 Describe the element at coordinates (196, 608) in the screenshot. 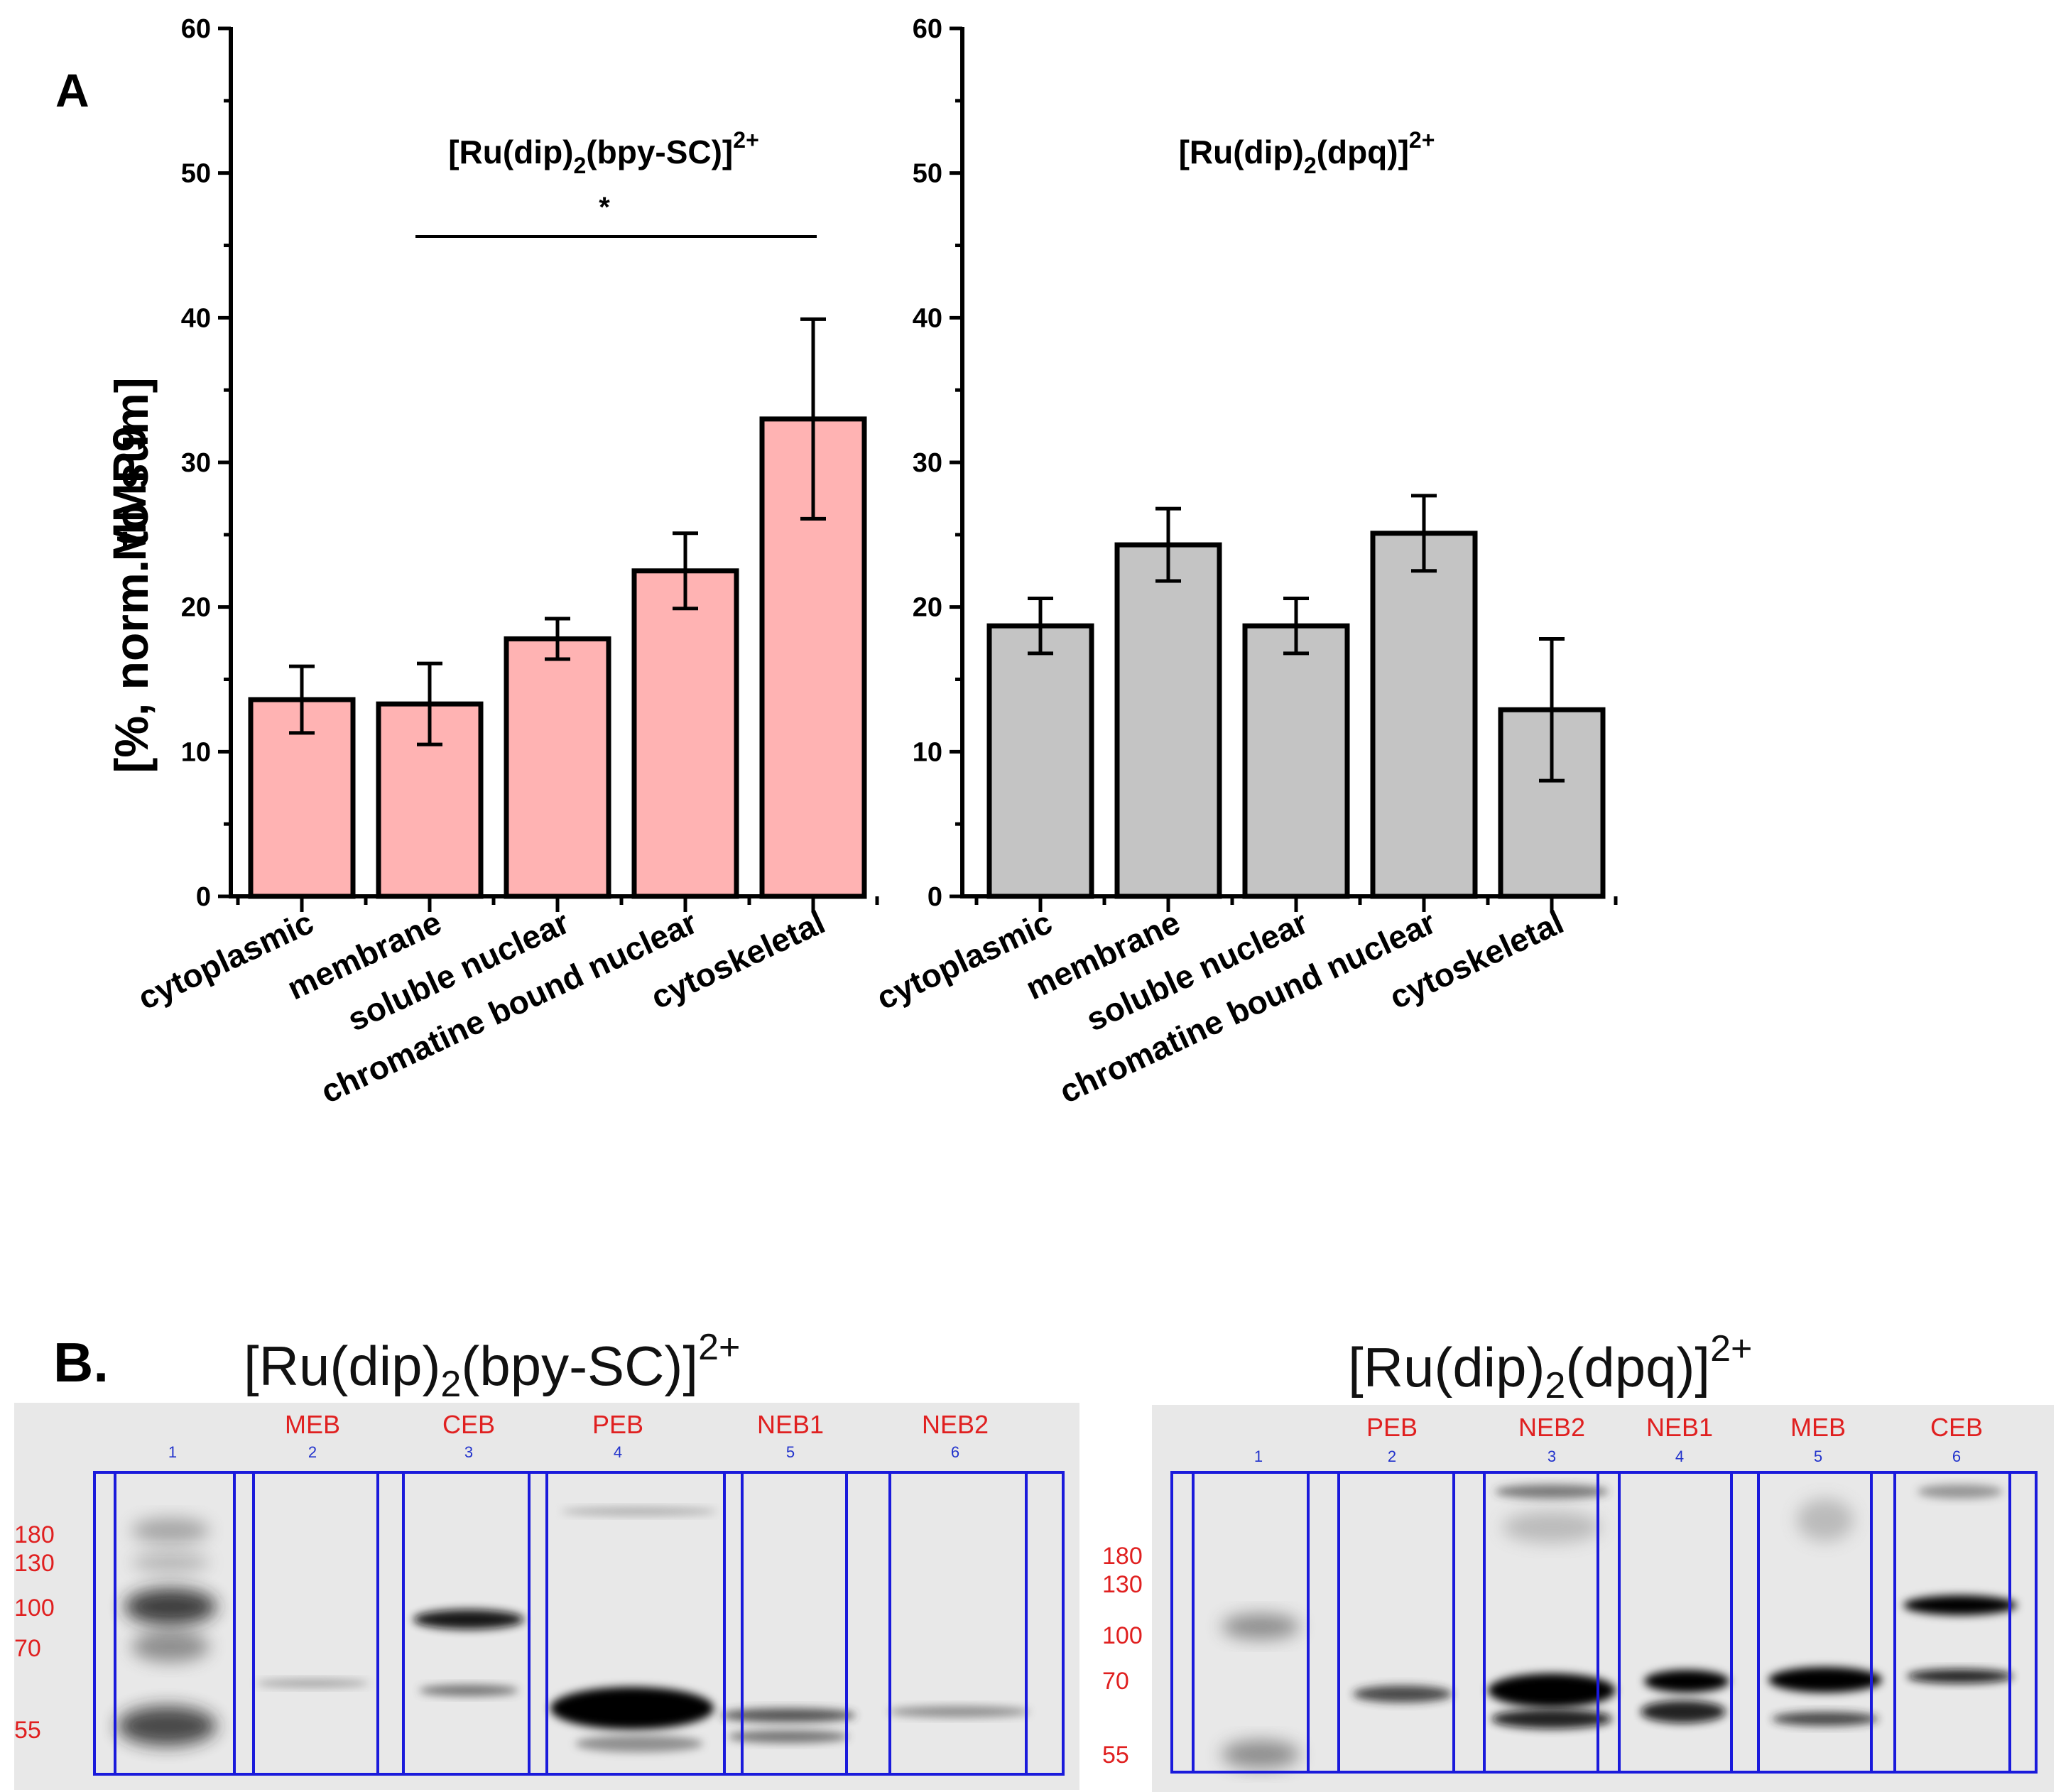

I see `y-tick-label: 20` at that location.